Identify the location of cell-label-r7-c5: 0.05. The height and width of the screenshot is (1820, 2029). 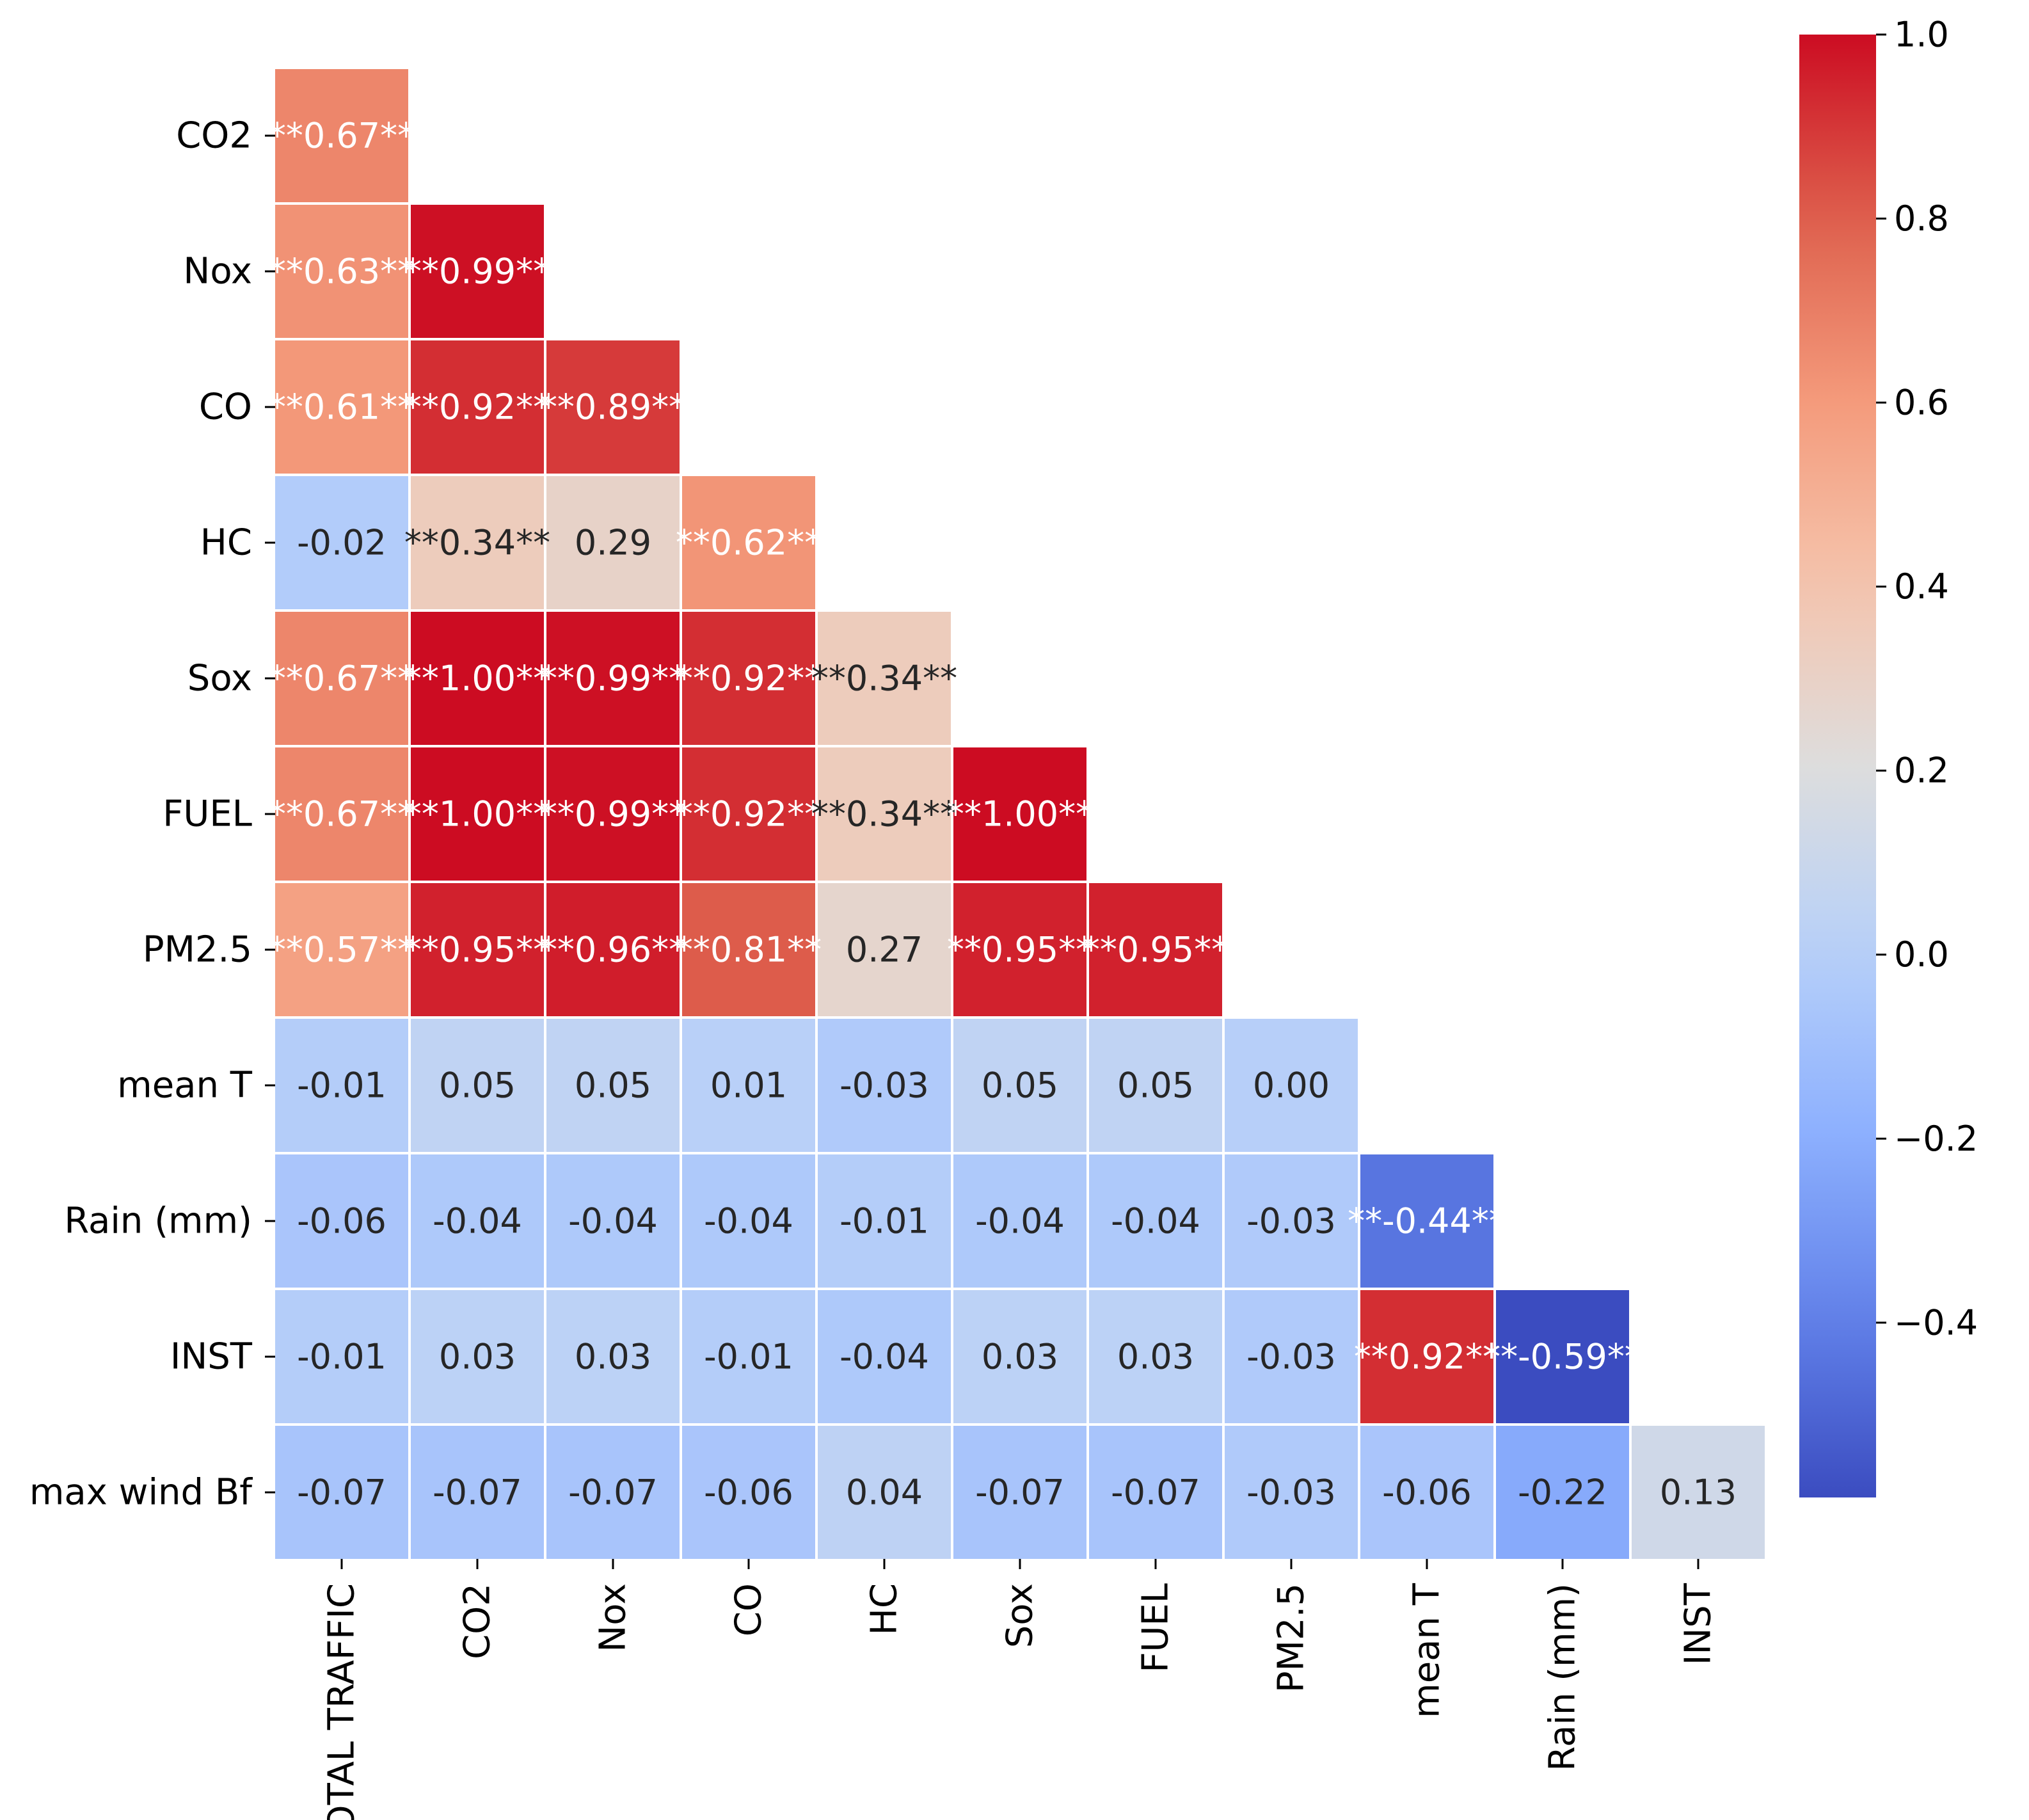
(1020, 1086).